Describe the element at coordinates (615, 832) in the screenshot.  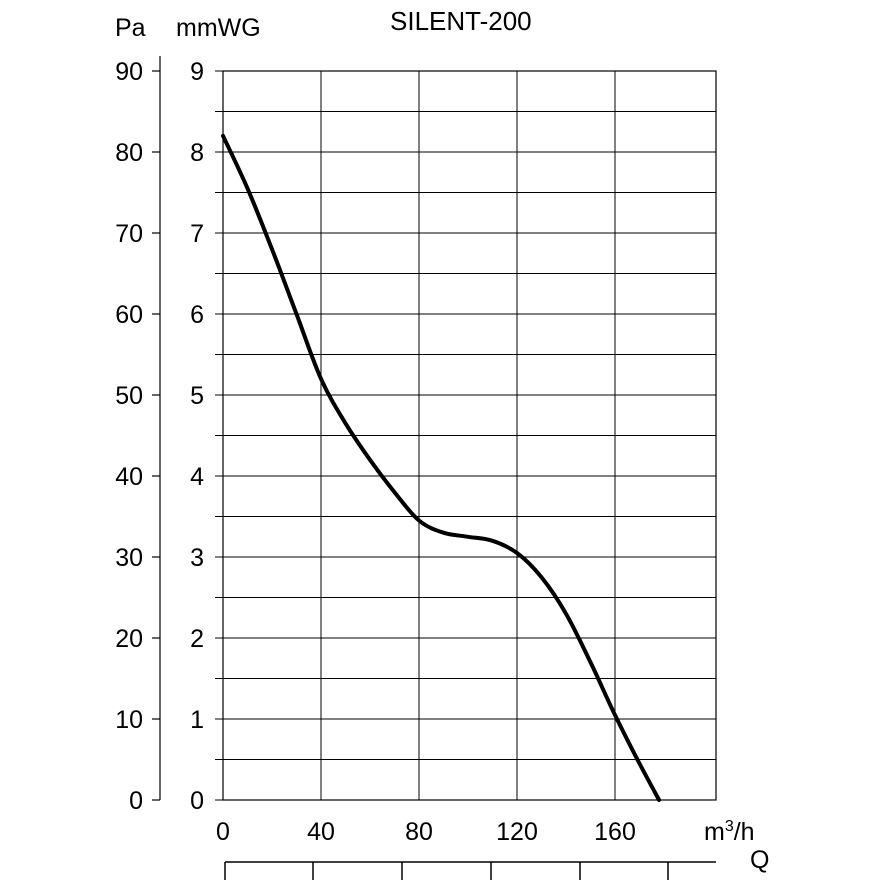
I see `x-tick-label: 160` at that location.